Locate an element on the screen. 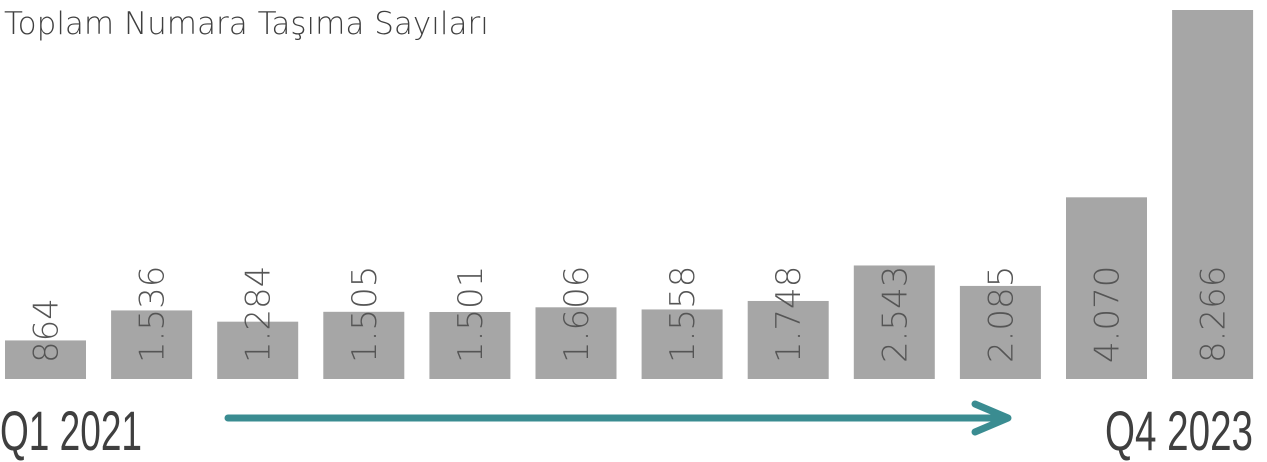 The width and height of the screenshot is (1267, 462). value-label: 2.543 is located at coordinates (895, 314).